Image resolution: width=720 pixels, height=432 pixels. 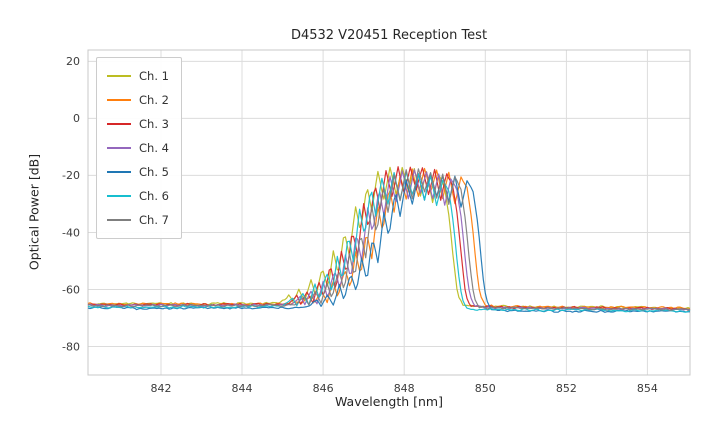 I want to click on y-axis-label: Optical Power [dB], so click(x=34, y=212).